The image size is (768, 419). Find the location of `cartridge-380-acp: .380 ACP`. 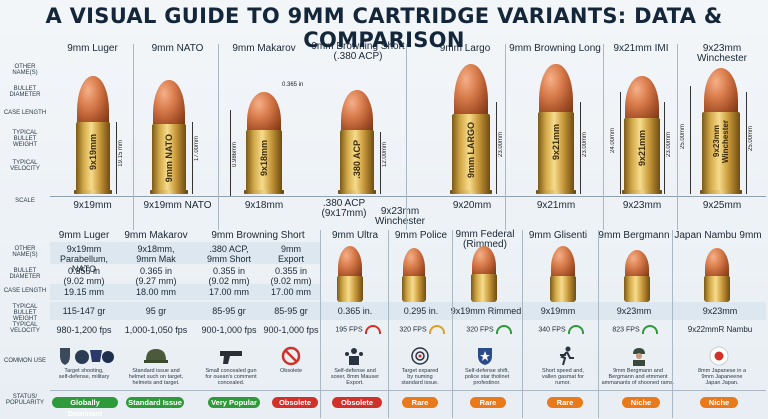

cartridge-380-acp: .380 ACP is located at coordinates (357, 143).